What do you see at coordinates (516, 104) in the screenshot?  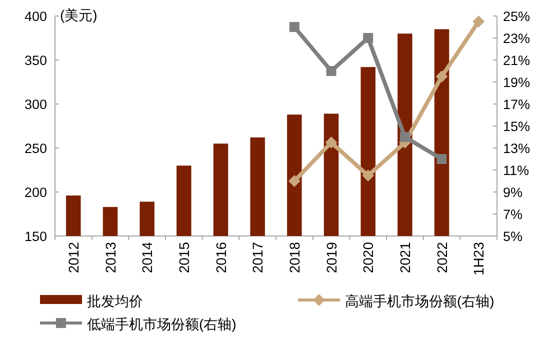 I see `y2-tick-label: 17%` at bounding box center [516, 104].